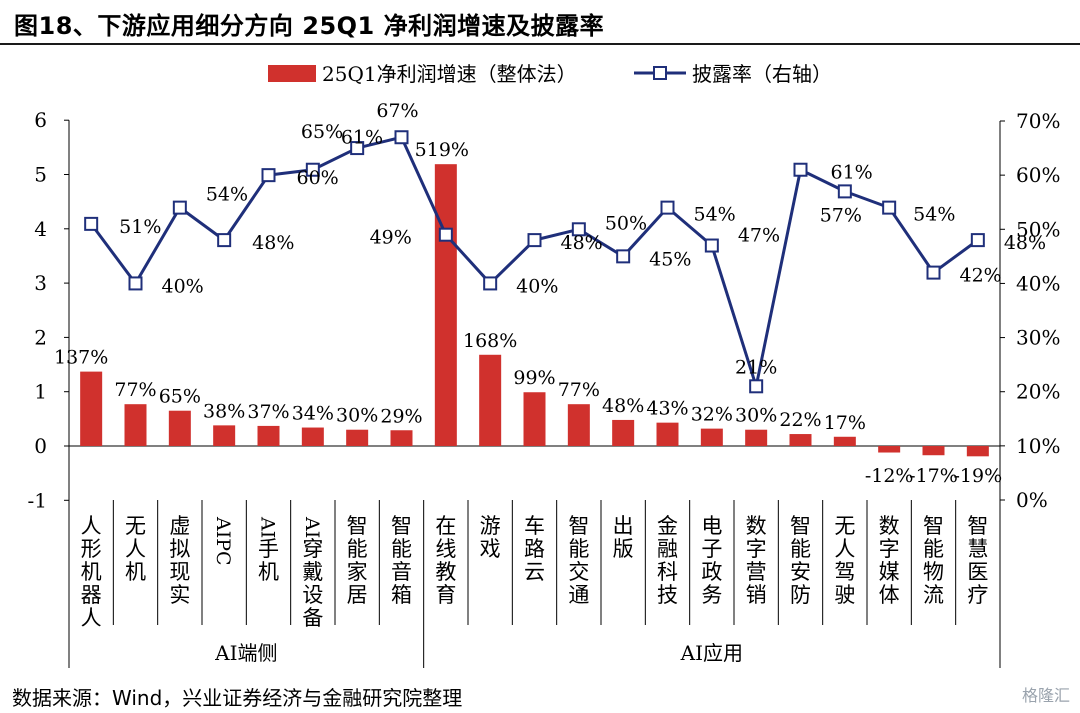 Image resolution: width=1080 pixels, height=713 pixels. Describe the element at coordinates (313, 414) in the screenshot. I see `bar-data-label: 34%` at that location.